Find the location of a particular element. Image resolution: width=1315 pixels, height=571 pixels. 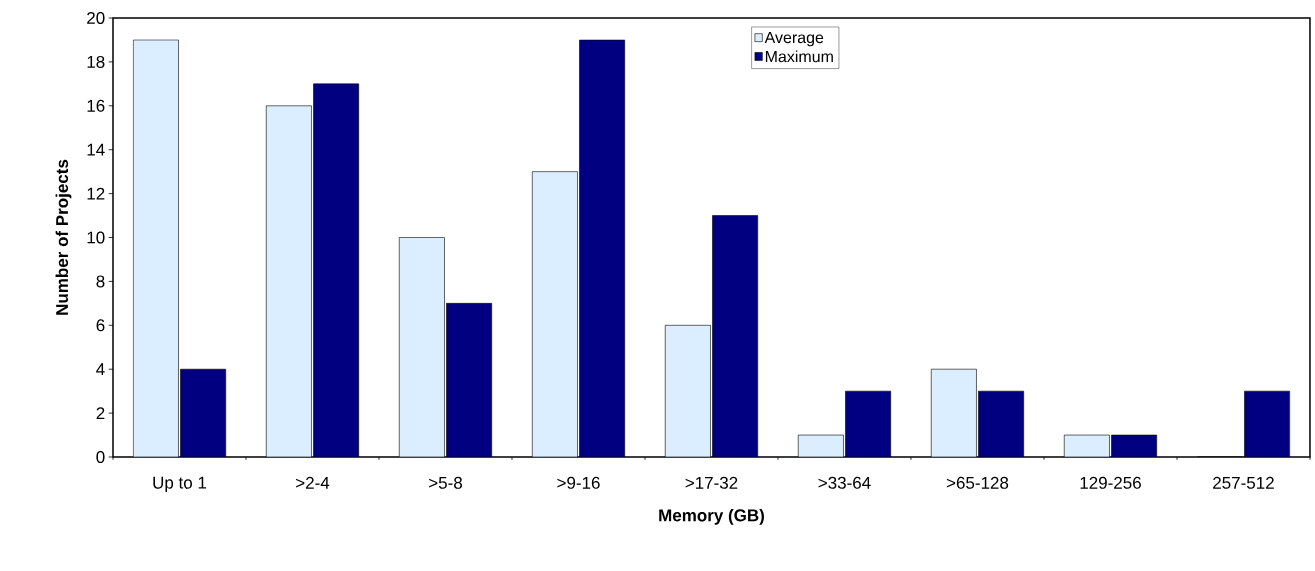

x-tick-label: >65-128 is located at coordinates (977, 482).